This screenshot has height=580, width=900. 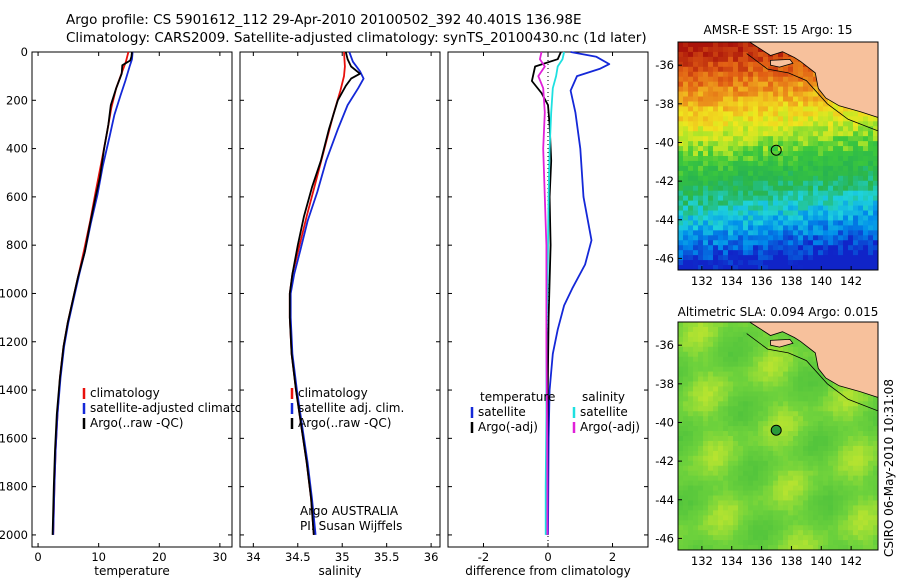 I want to click on land-mass, so click(x=813, y=80).